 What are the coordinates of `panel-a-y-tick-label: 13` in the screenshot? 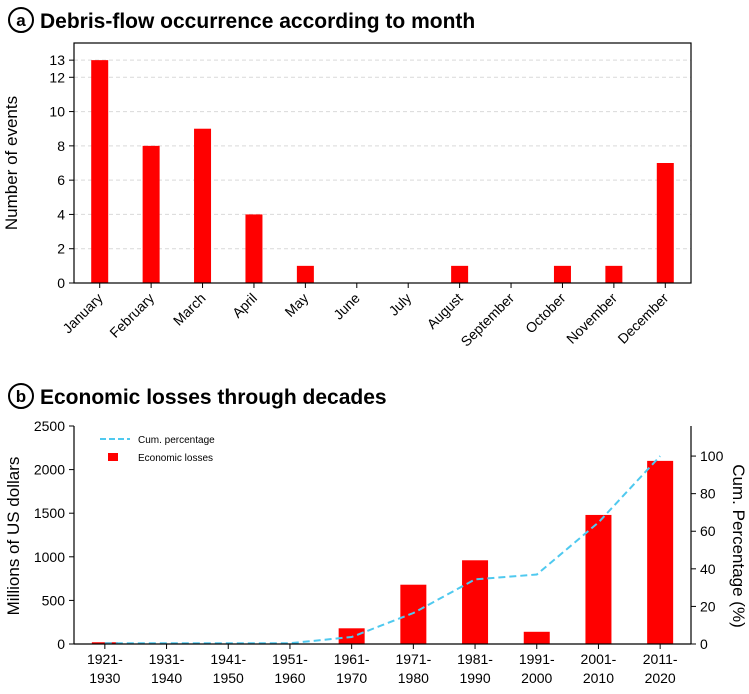 It's located at (57, 60).